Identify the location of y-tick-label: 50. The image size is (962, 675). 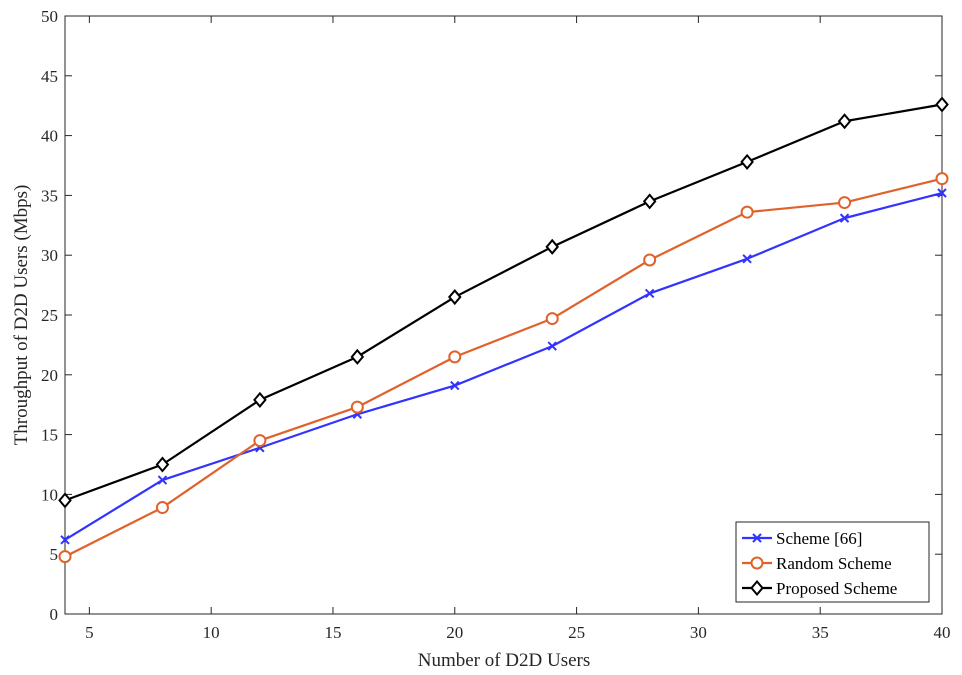
(49, 16).